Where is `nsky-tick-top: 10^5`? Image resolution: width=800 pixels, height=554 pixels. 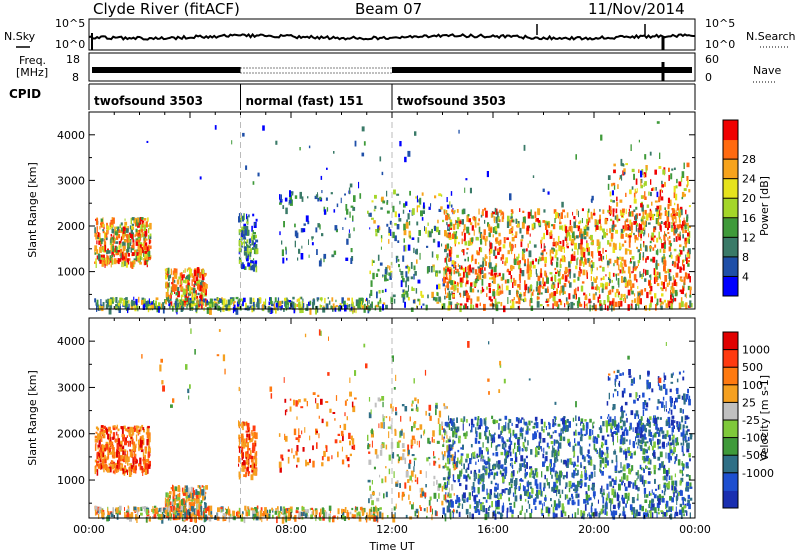 nsky-tick-top: 10^5 is located at coordinates (70, 23).